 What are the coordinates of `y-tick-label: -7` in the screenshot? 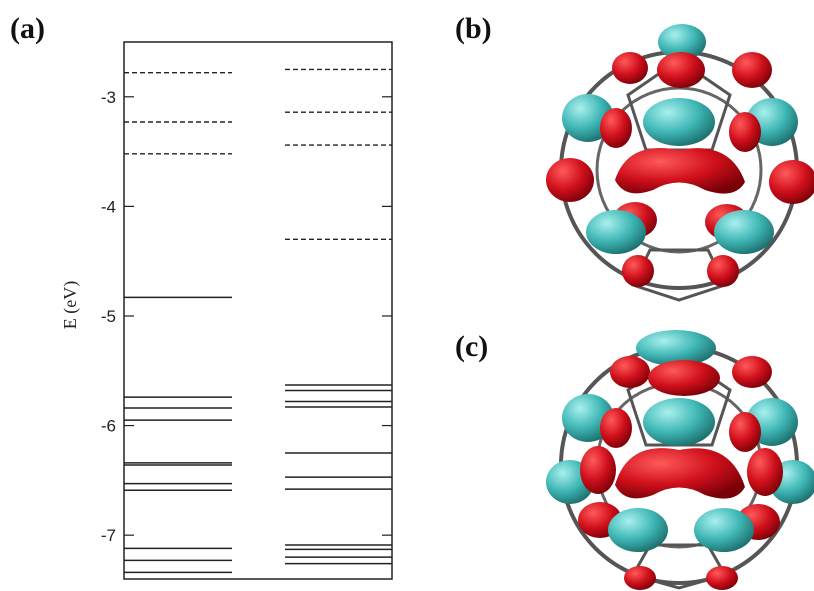 It's located at (108, 535).